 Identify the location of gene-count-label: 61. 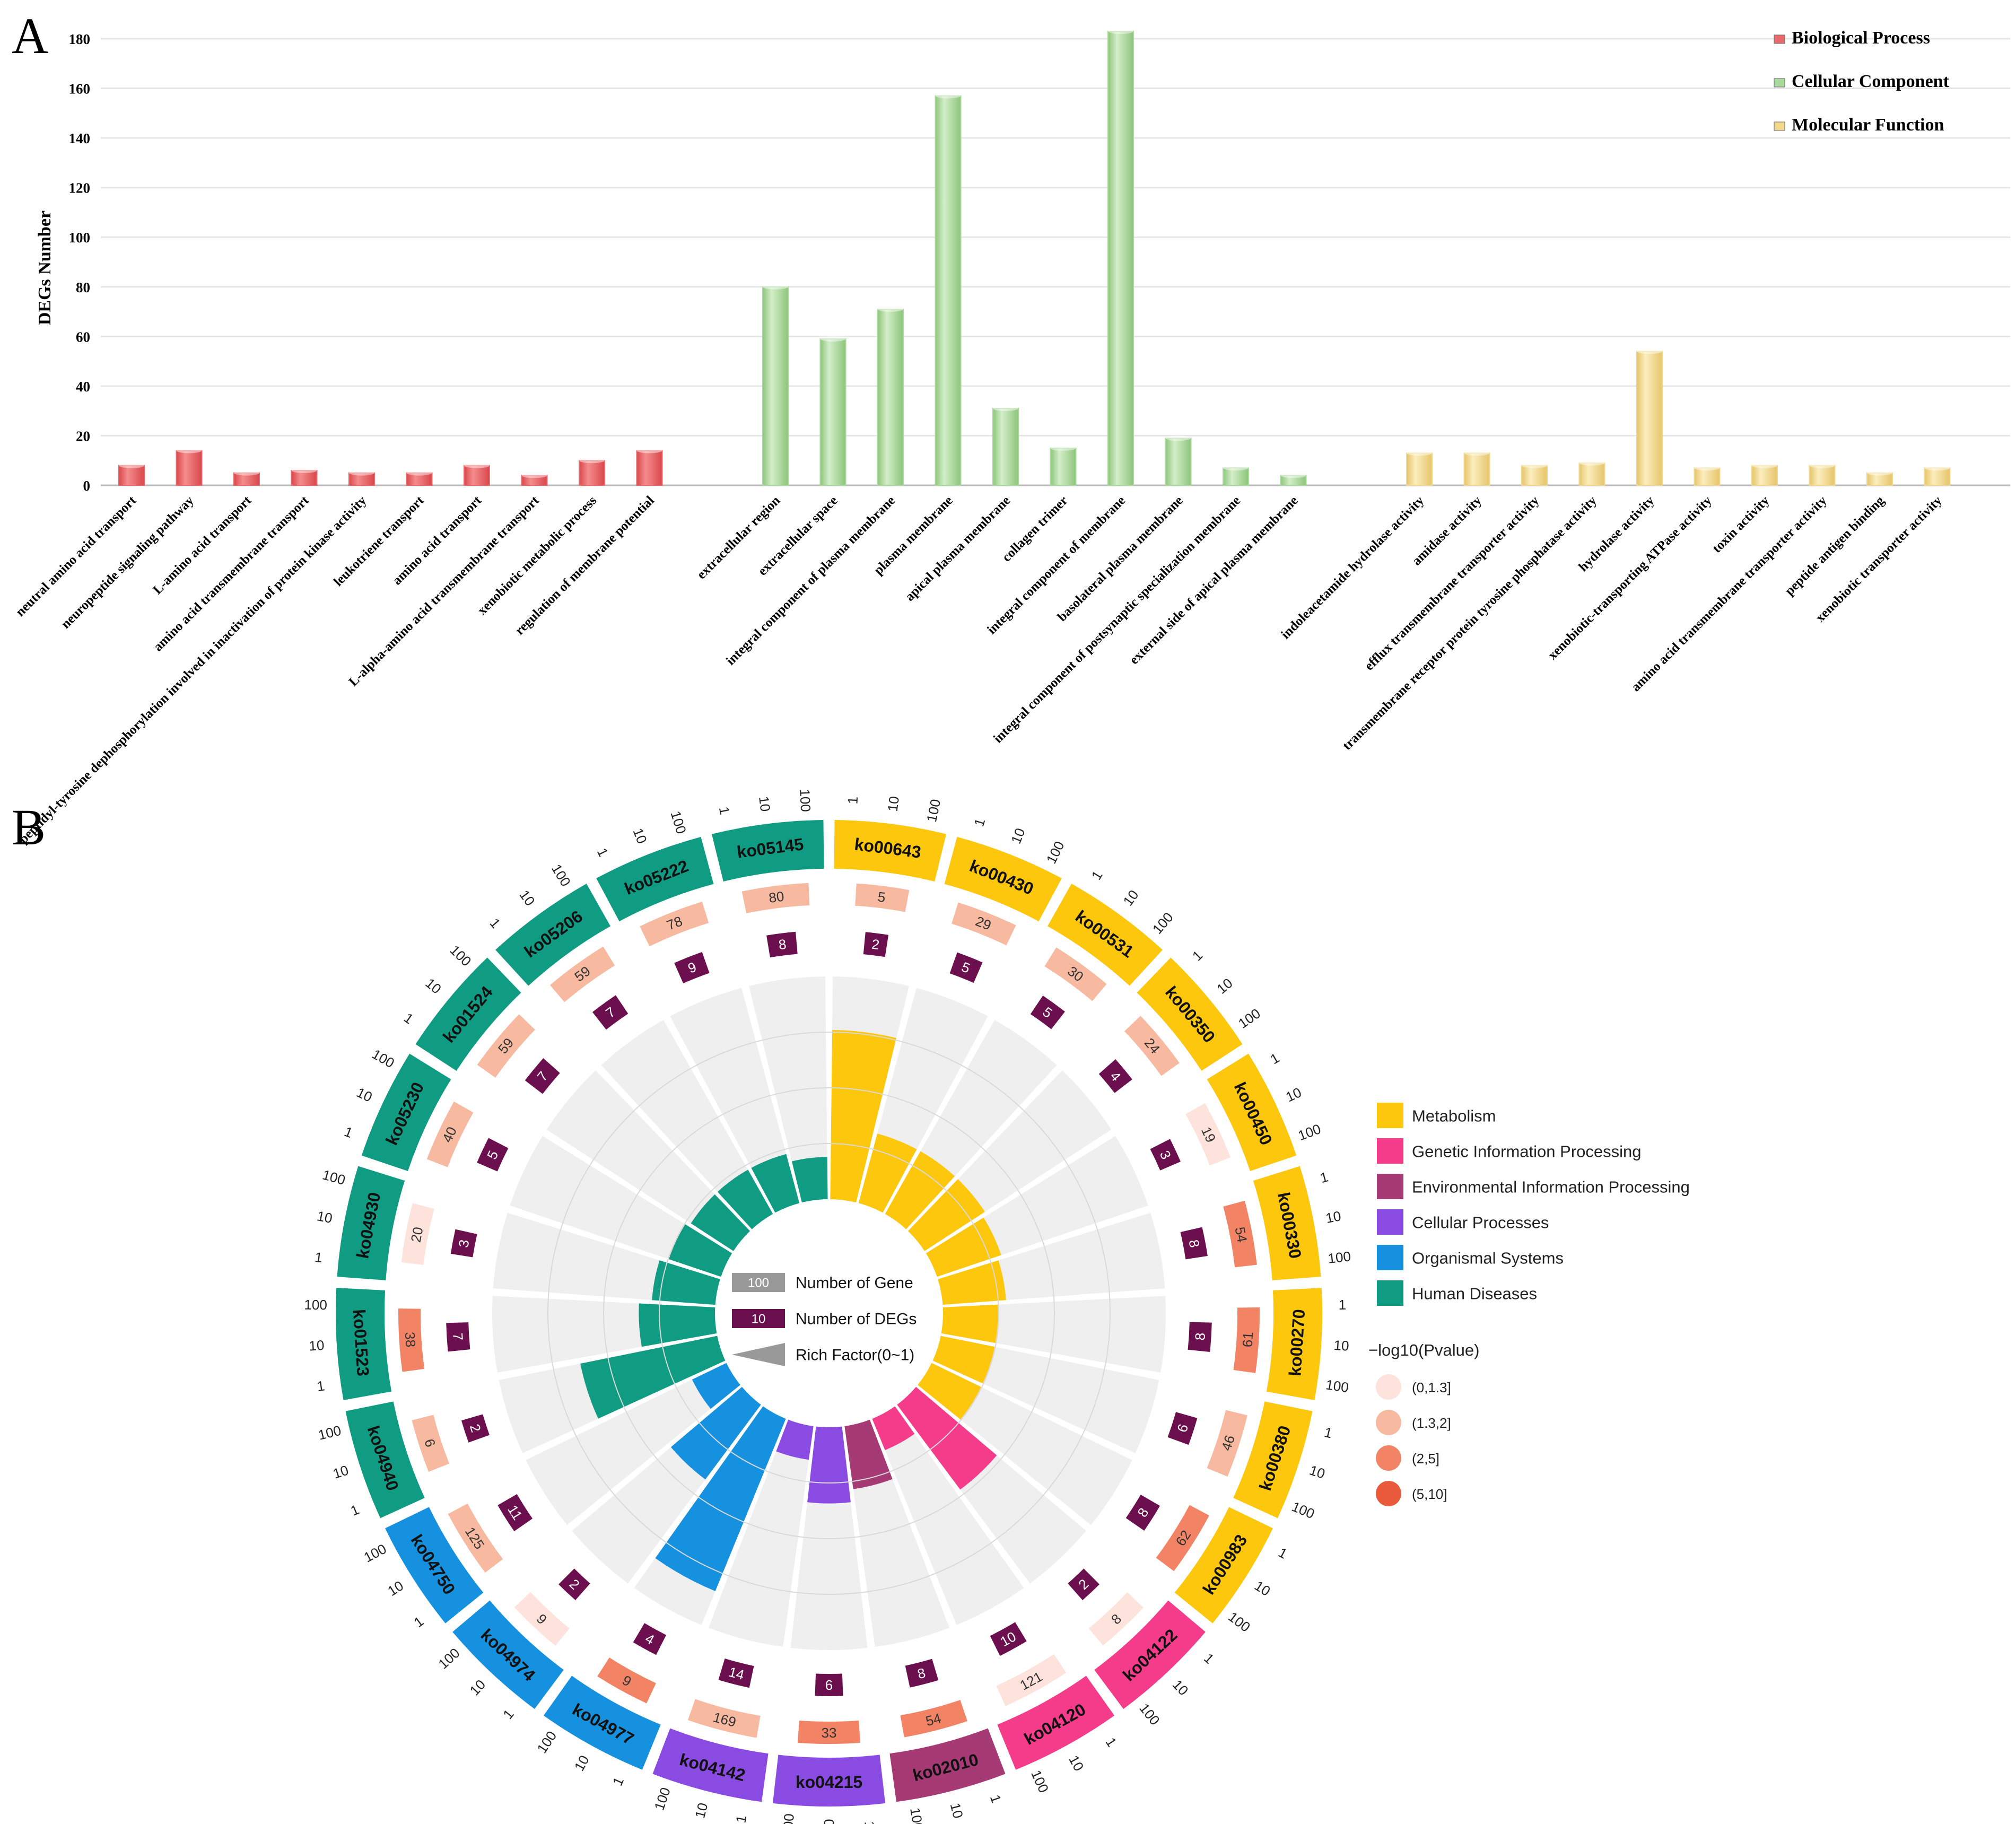
(1248, 1339).